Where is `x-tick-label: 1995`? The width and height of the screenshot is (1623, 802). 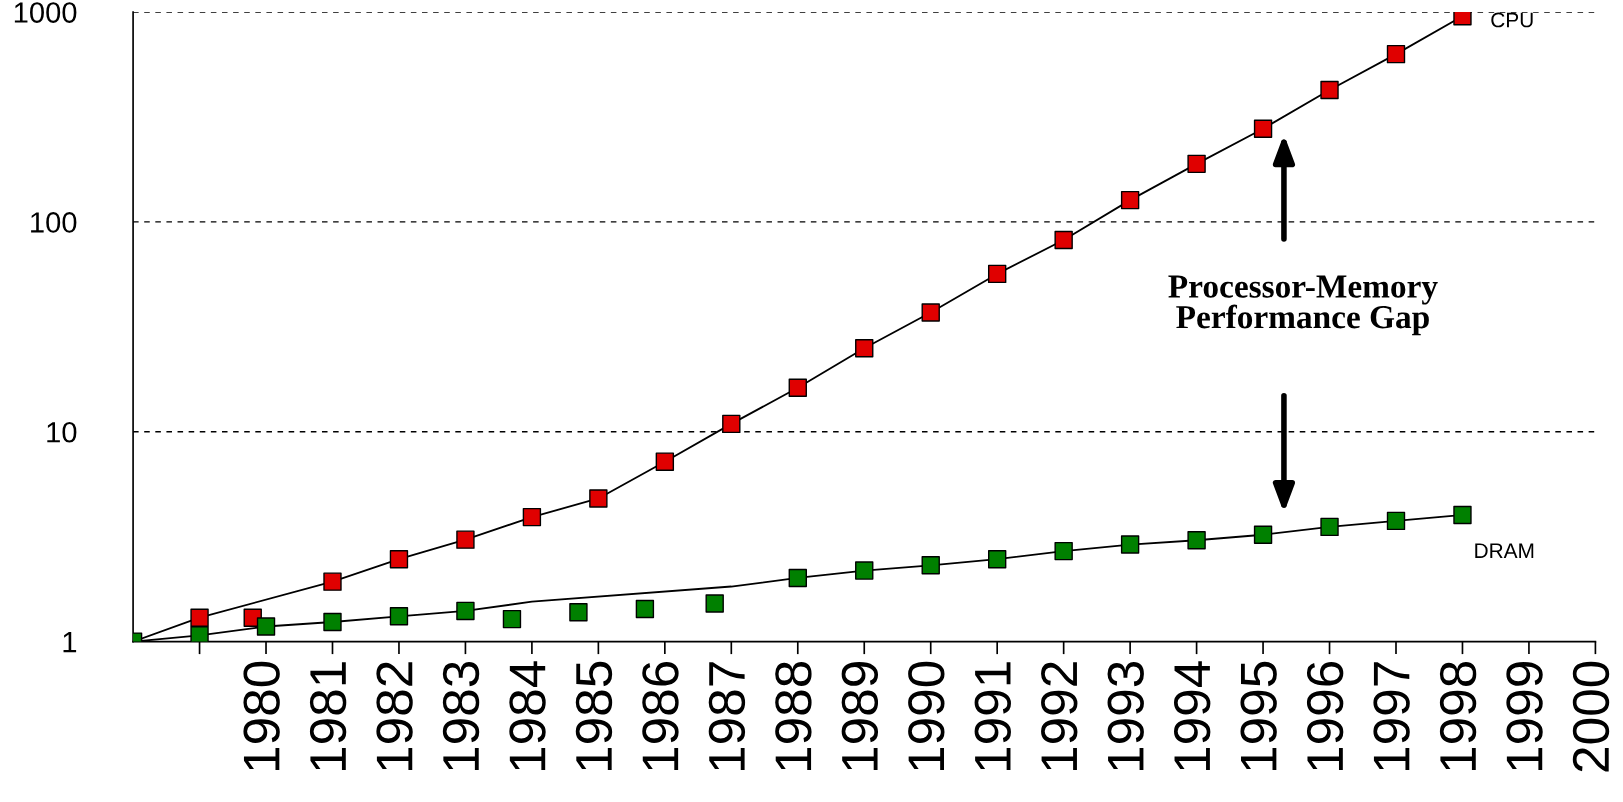
x-tick-label: 1995 is located at coordinates (1258, 716).